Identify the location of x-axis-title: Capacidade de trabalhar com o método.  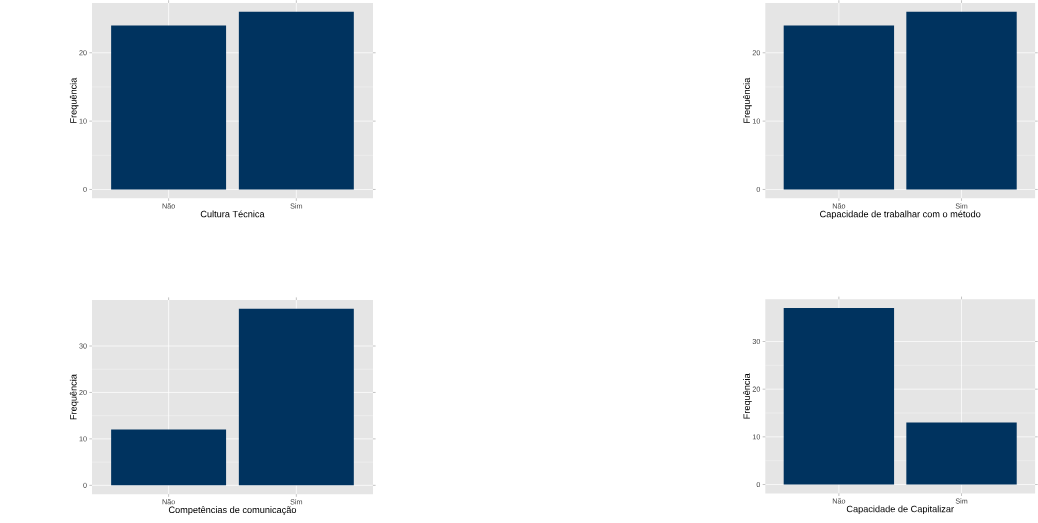
(900, 215).